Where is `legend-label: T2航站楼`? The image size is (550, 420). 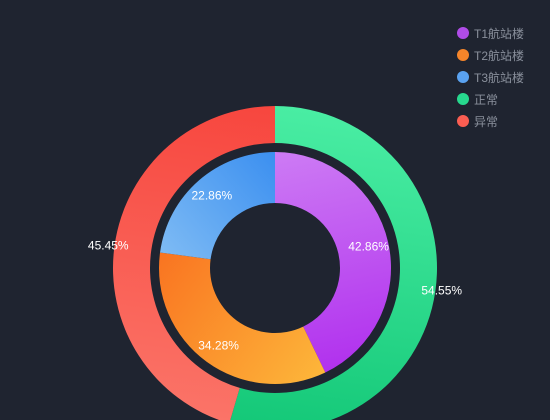 legend-label: T2航站楼 is located at coordinates (499, 55).